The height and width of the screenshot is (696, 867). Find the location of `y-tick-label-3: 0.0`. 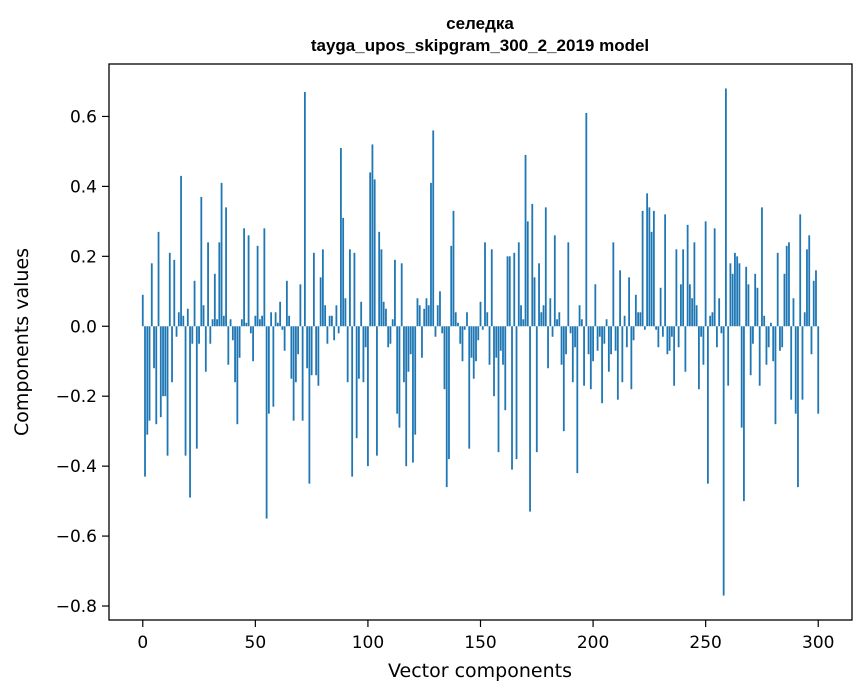

y-tick-label-3: 0.0 is located at coordinates (83, 327).